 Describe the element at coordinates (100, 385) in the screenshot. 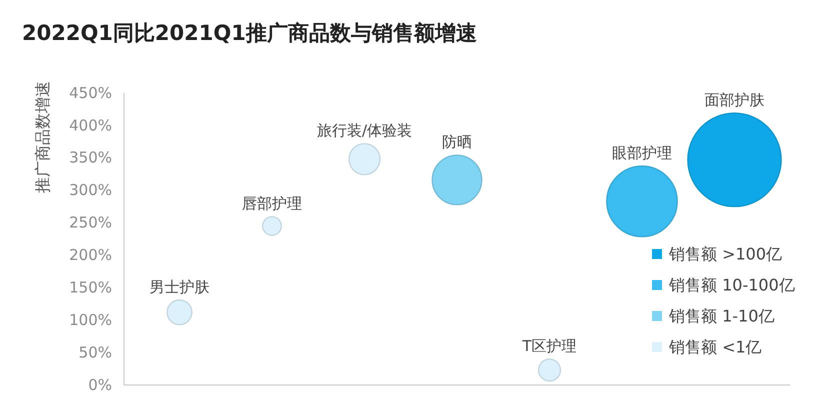

I see `y-tick-label: 0%` at that location.